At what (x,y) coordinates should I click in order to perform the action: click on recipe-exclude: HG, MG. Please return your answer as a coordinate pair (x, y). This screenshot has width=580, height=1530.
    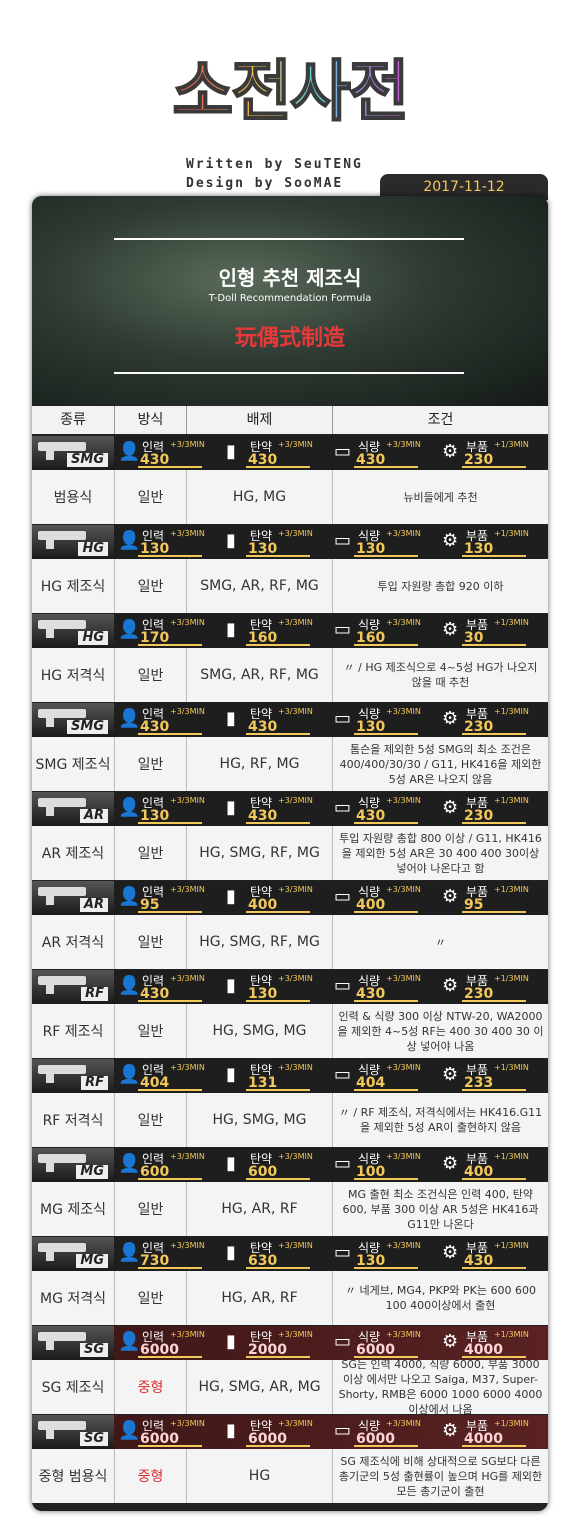
    Looking at the image, I should click on (259, 497).